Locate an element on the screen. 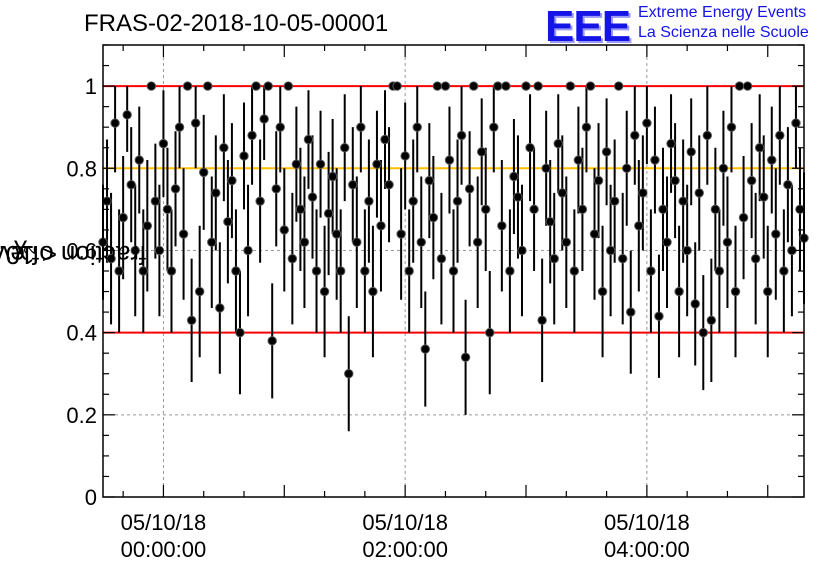 Image resolution: width=836 pixels, height=572 pixels. y-tick-label: 0 is located at coordinates (91, 497).